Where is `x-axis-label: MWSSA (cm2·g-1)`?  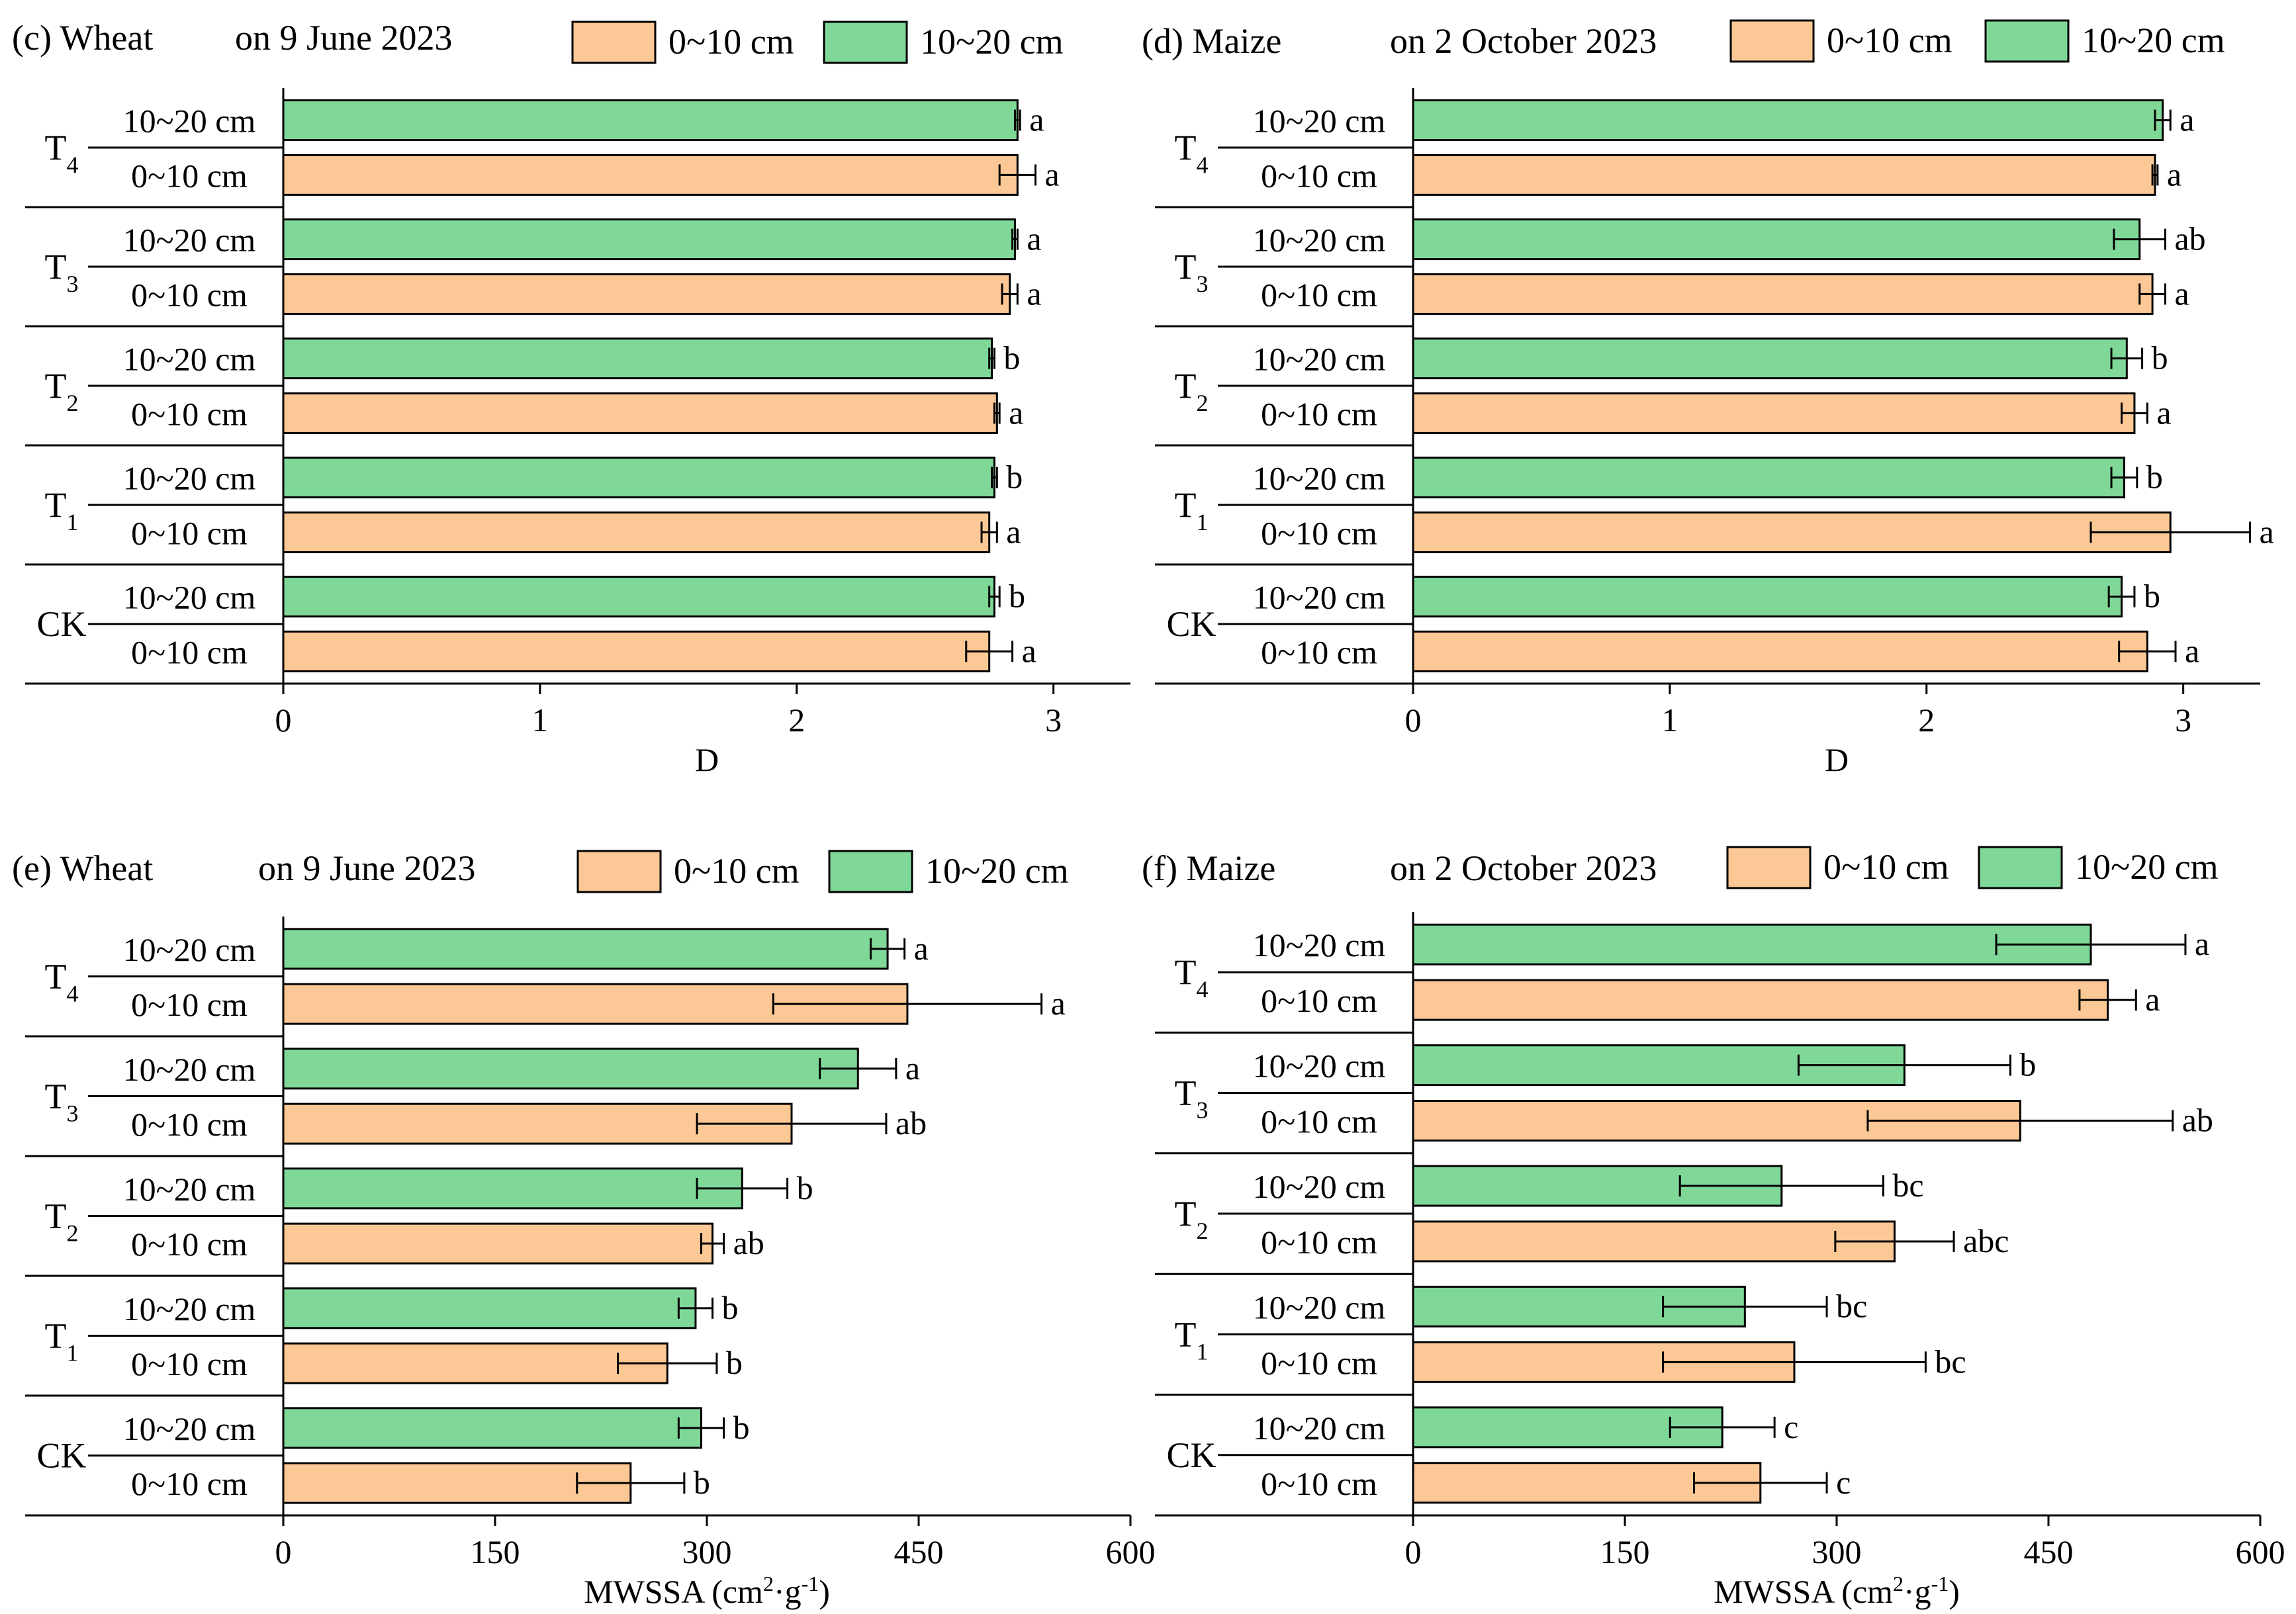
x-axis-label: MWSSA (cm2·g-1) is located at coordinates (1837, 1591).